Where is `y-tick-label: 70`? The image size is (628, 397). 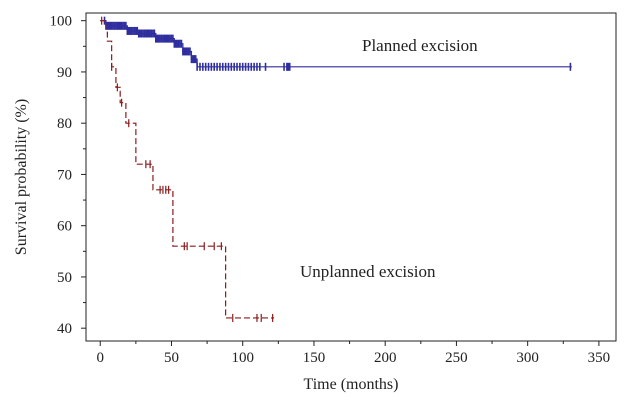 y-tick-label: 70 is located at coordinates (64, 175).